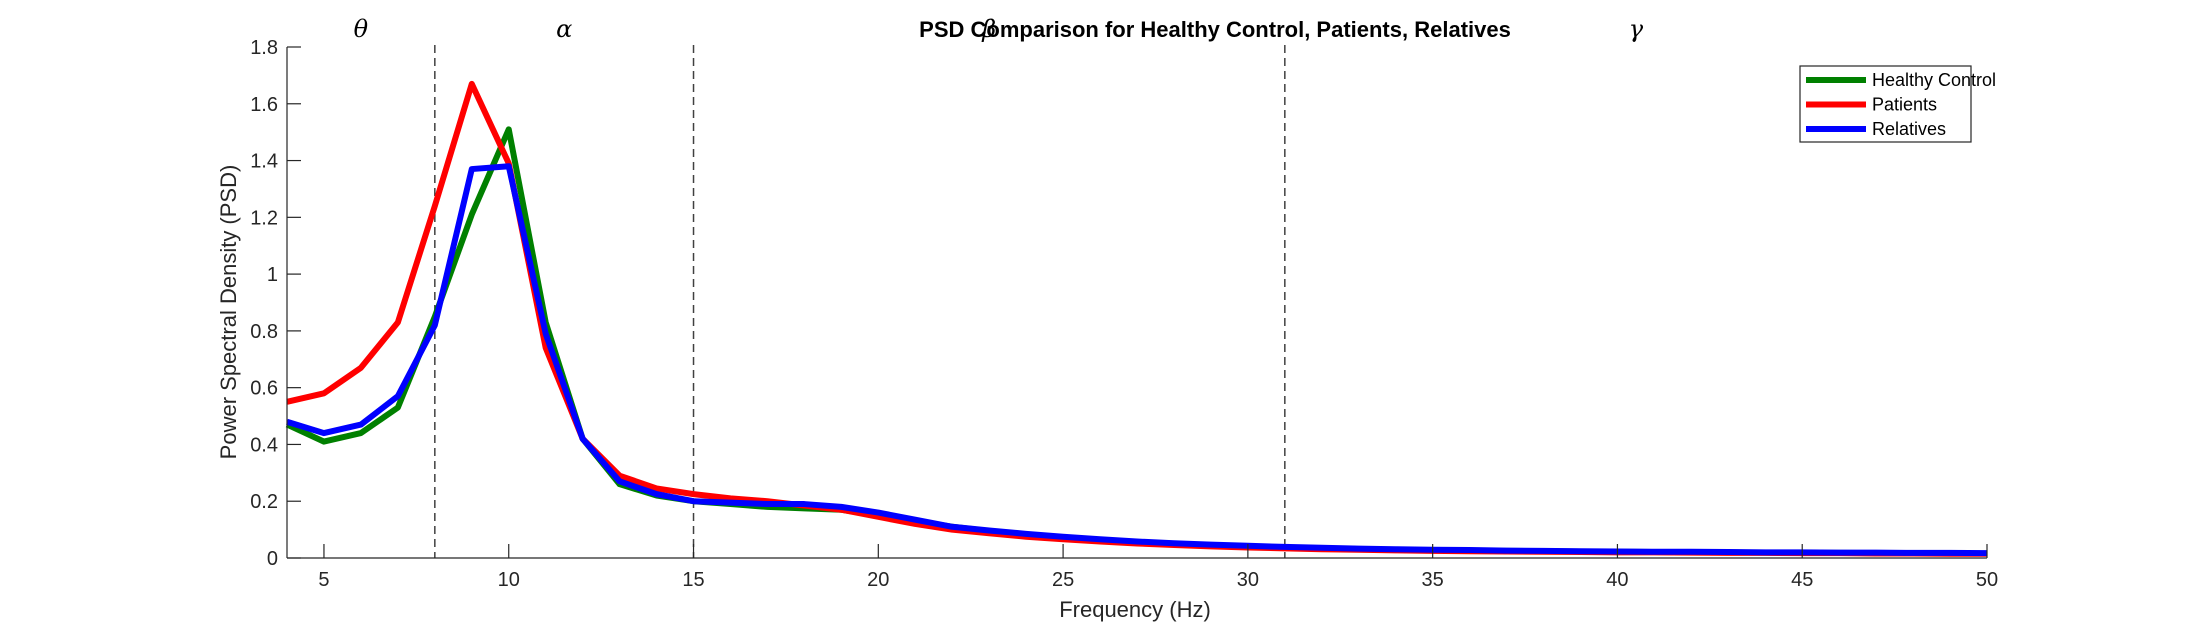 This screenshot has height=625, width=2187. What do you see at coordinates (264, 218) in the screenshot?
I see `y-tick-label: 1.2` at bounding box center [264, 218].